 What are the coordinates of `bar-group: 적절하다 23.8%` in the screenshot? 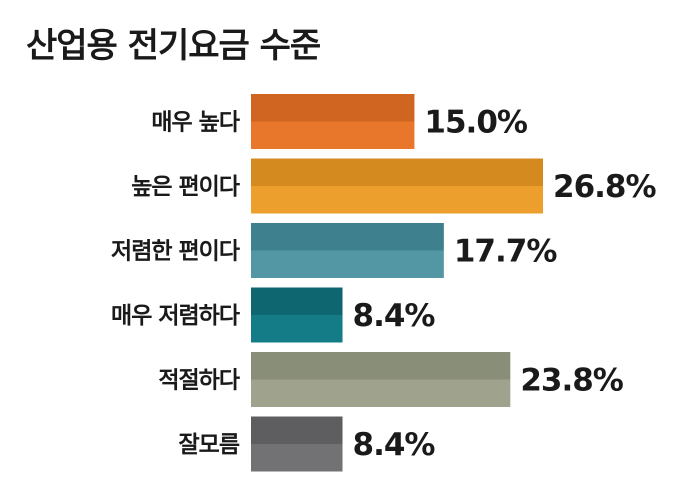 It's located at (391, 379).